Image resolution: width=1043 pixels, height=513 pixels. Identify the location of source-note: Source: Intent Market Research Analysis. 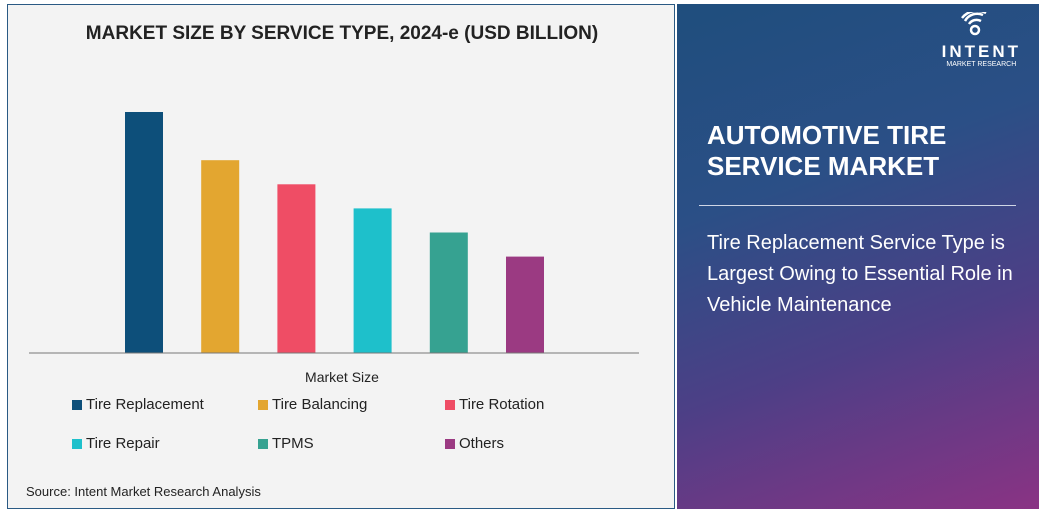
(143, 491).